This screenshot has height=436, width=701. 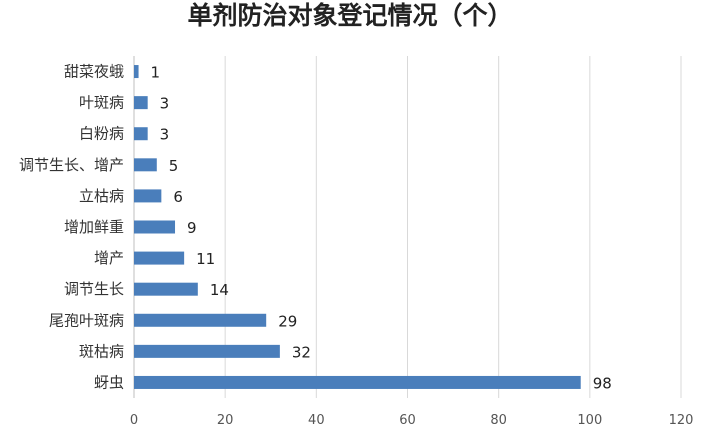 I want to click on y-tick-label: 叶斑病, so click(x=101, y=103).